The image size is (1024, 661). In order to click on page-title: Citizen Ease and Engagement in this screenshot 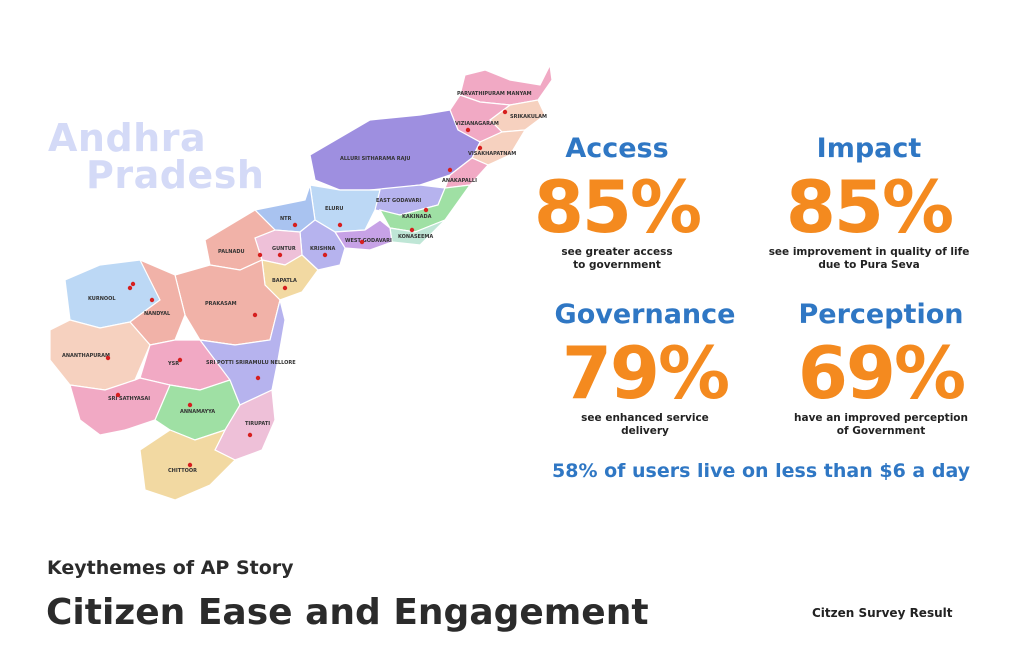, I will do `click(347, 612)`.